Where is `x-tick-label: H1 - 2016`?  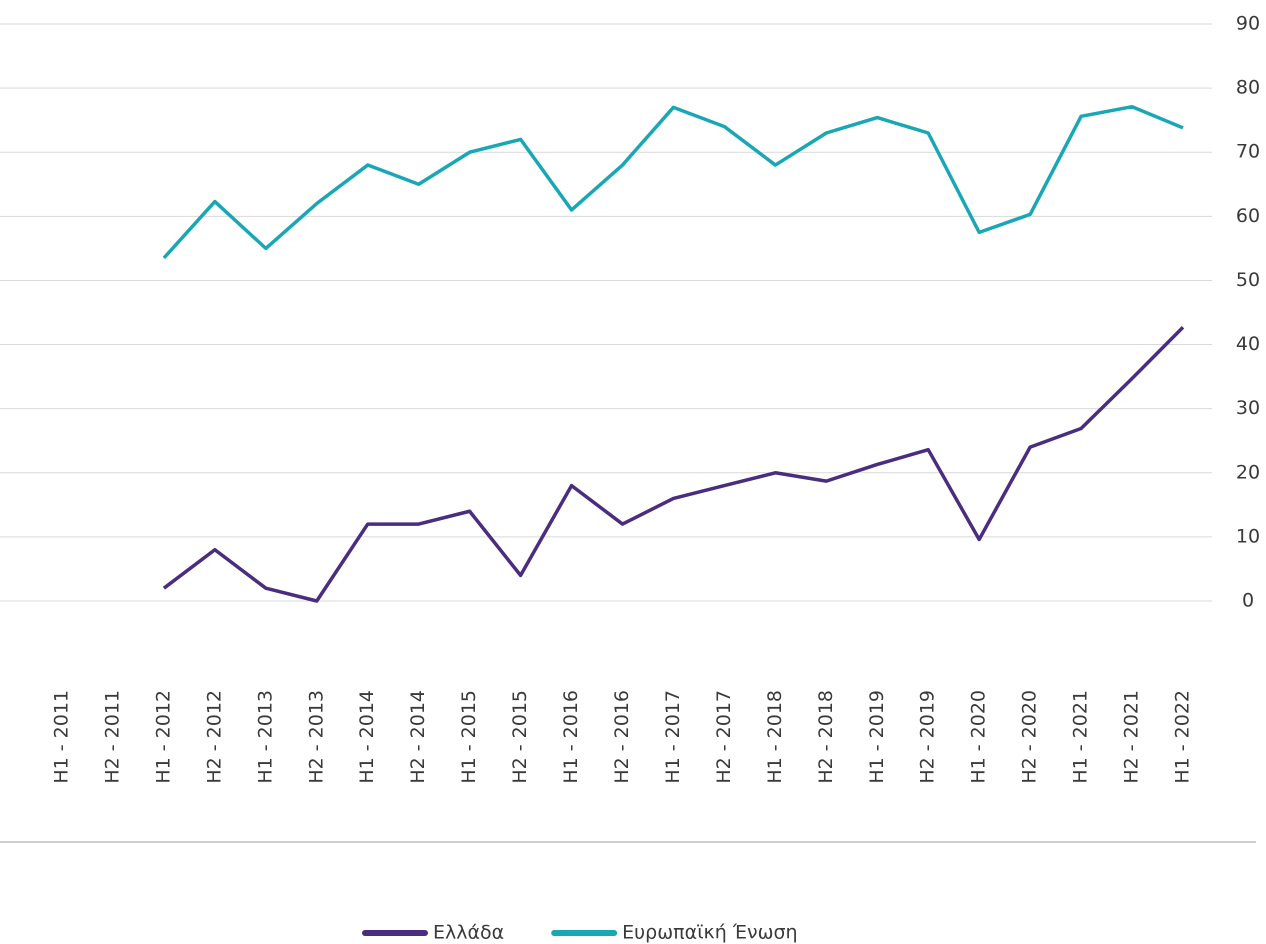
x-tick-label: H1 - 2016 is located at coordinates (571, 737).